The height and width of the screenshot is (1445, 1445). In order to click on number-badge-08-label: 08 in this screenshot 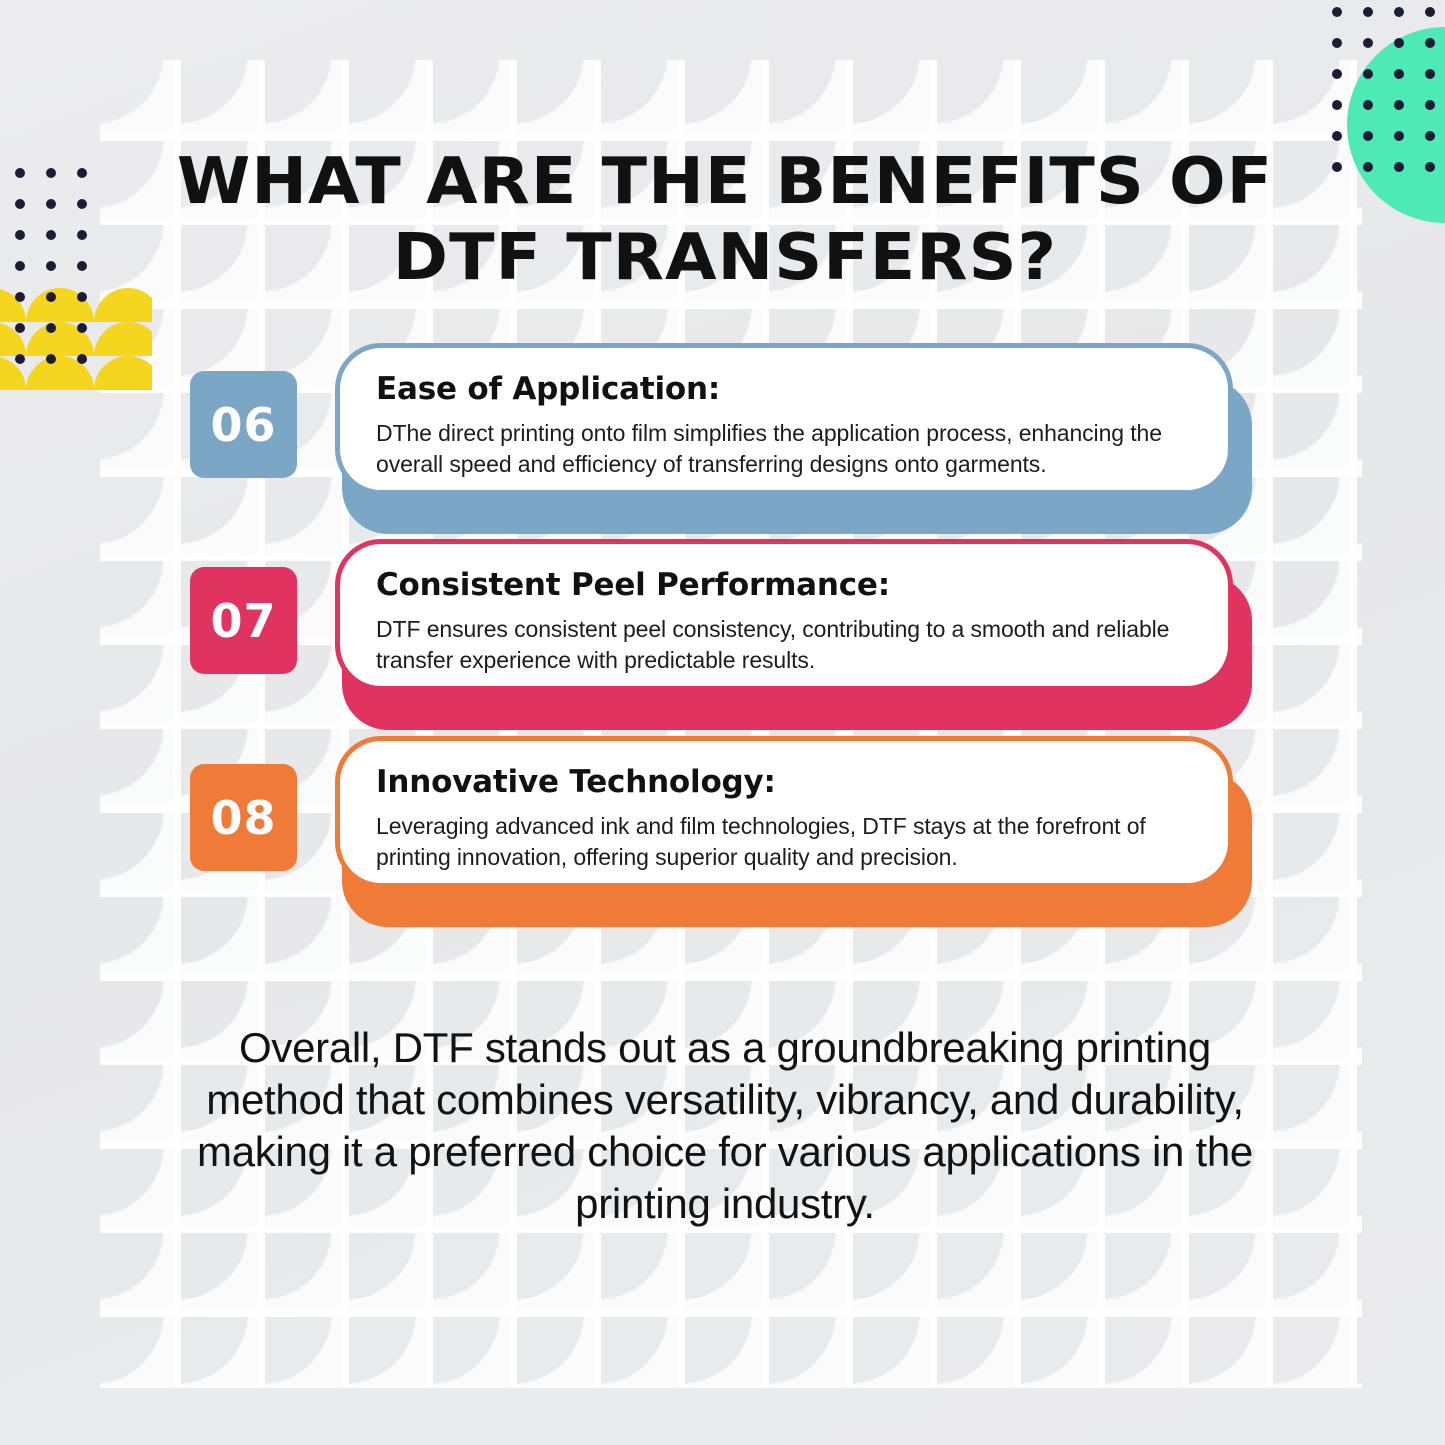, I will do `click(243, 817)`.